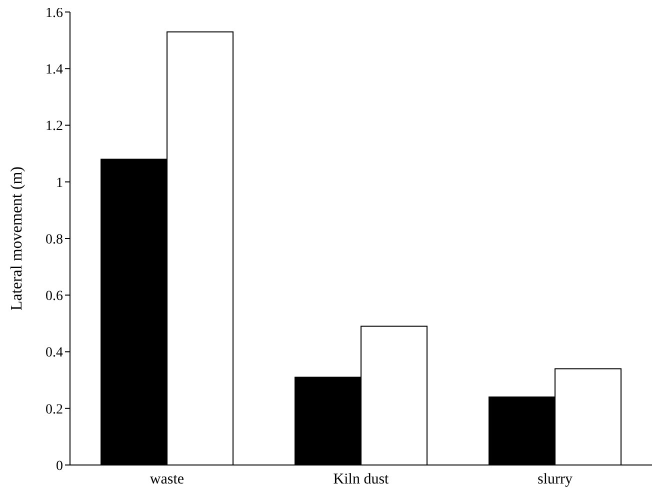  I want to click on y-tick-label: 1.4, so click(54, 70).